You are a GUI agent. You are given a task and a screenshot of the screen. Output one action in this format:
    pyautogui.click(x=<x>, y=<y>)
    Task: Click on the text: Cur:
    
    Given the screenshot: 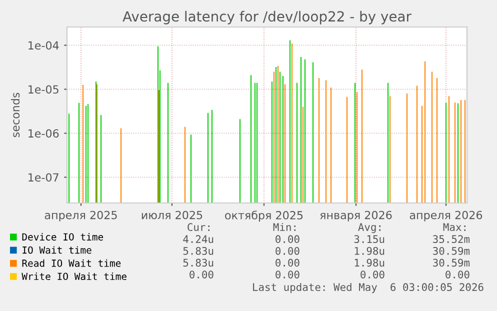 What is the action you would take?
    pyautogui.click(x=199, y=227)
    